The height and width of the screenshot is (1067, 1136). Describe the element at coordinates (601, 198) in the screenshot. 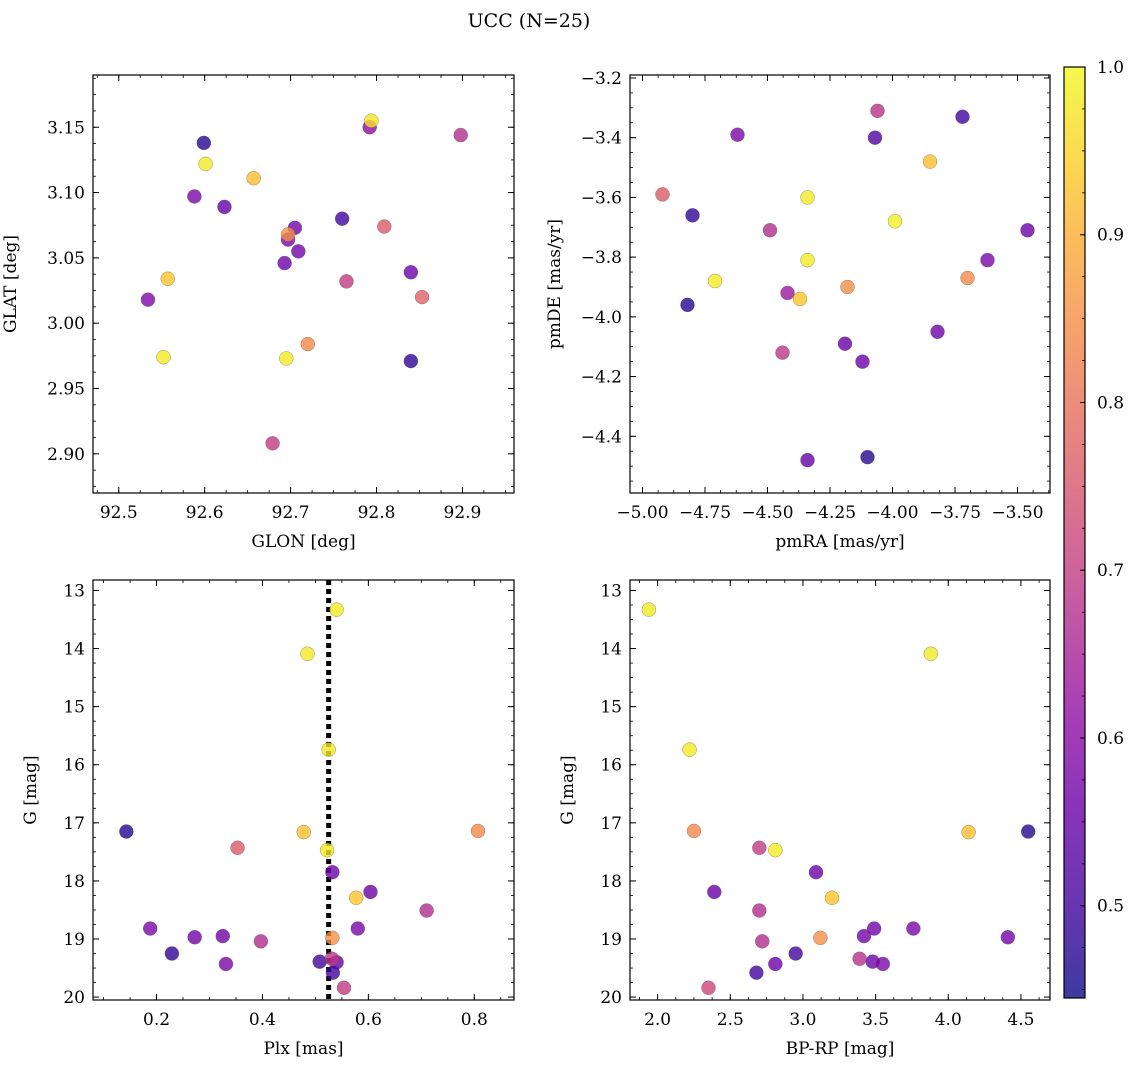

I see `y-tick-label: −3.6` at that location.